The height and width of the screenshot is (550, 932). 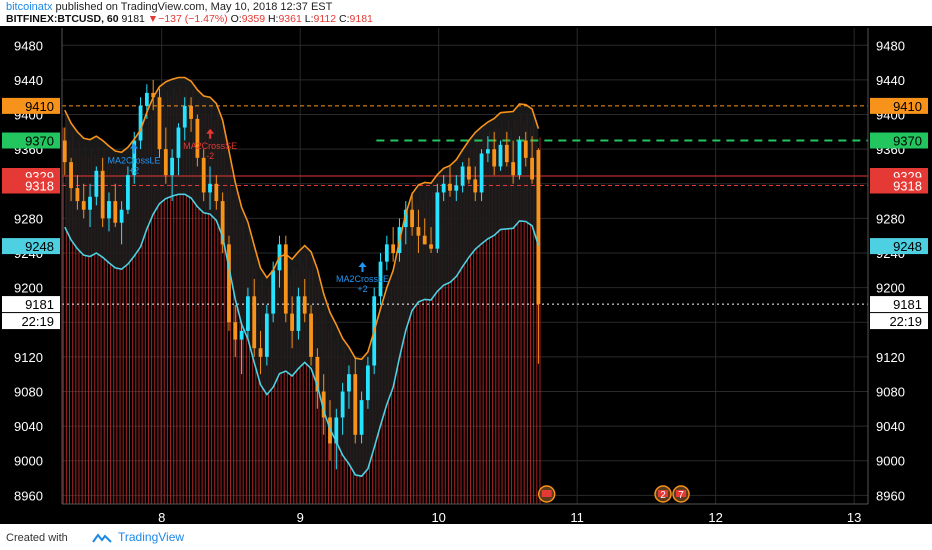 What do you see at coordinates (134, 170) in the screenshot?
I see `signal-qty: +2` at bounding box center [134, 170].